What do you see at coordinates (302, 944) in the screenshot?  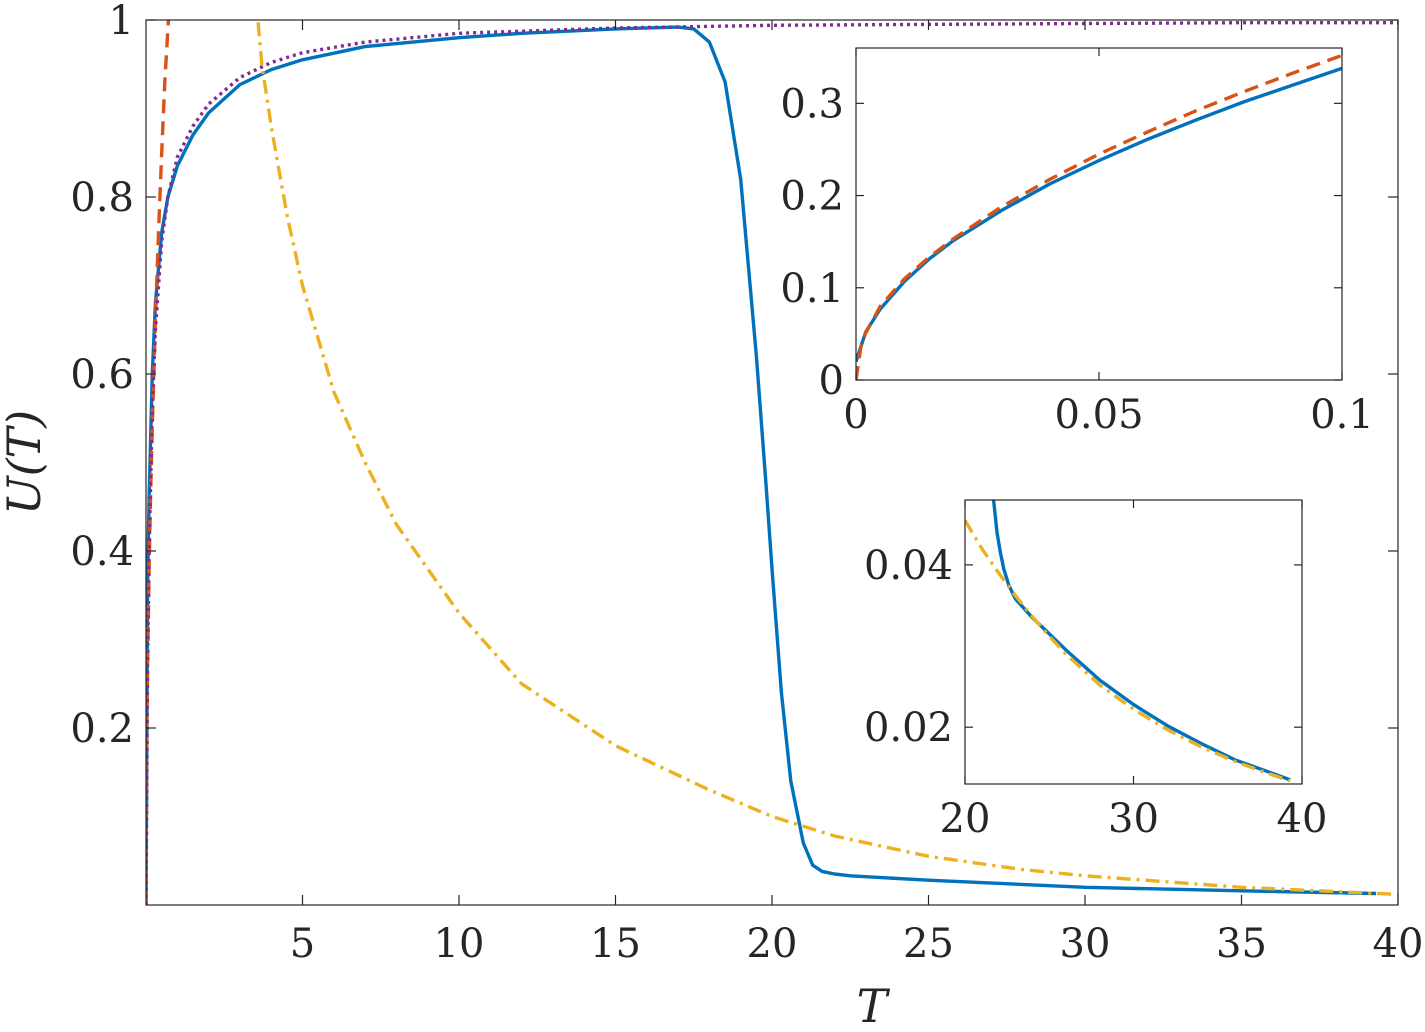 I see `main-x-tick-label: 5` at bounding box center [302, 944].